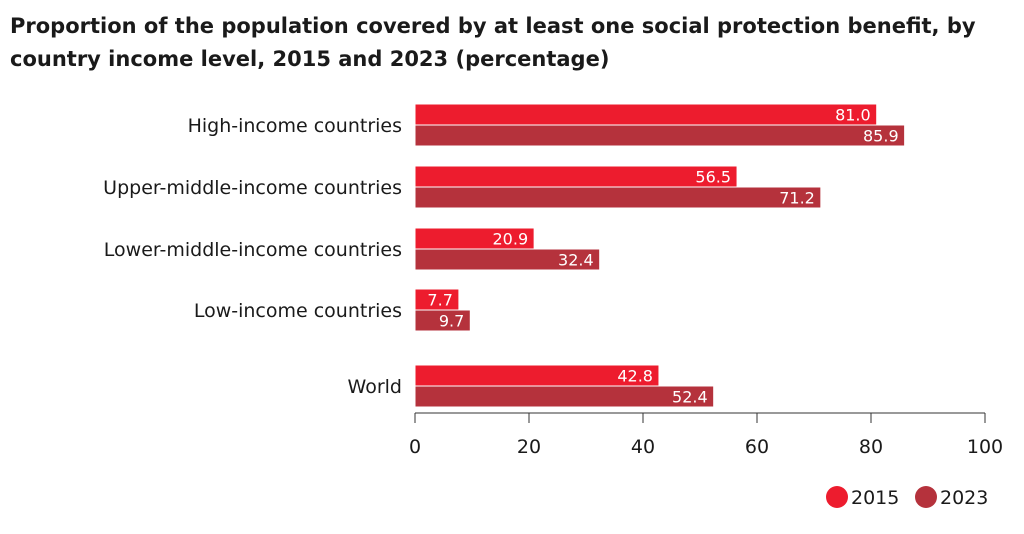  Describe the element at coordinates (415, 447) in the screenshot. I see `x-tick-label-0: 0` at that location.